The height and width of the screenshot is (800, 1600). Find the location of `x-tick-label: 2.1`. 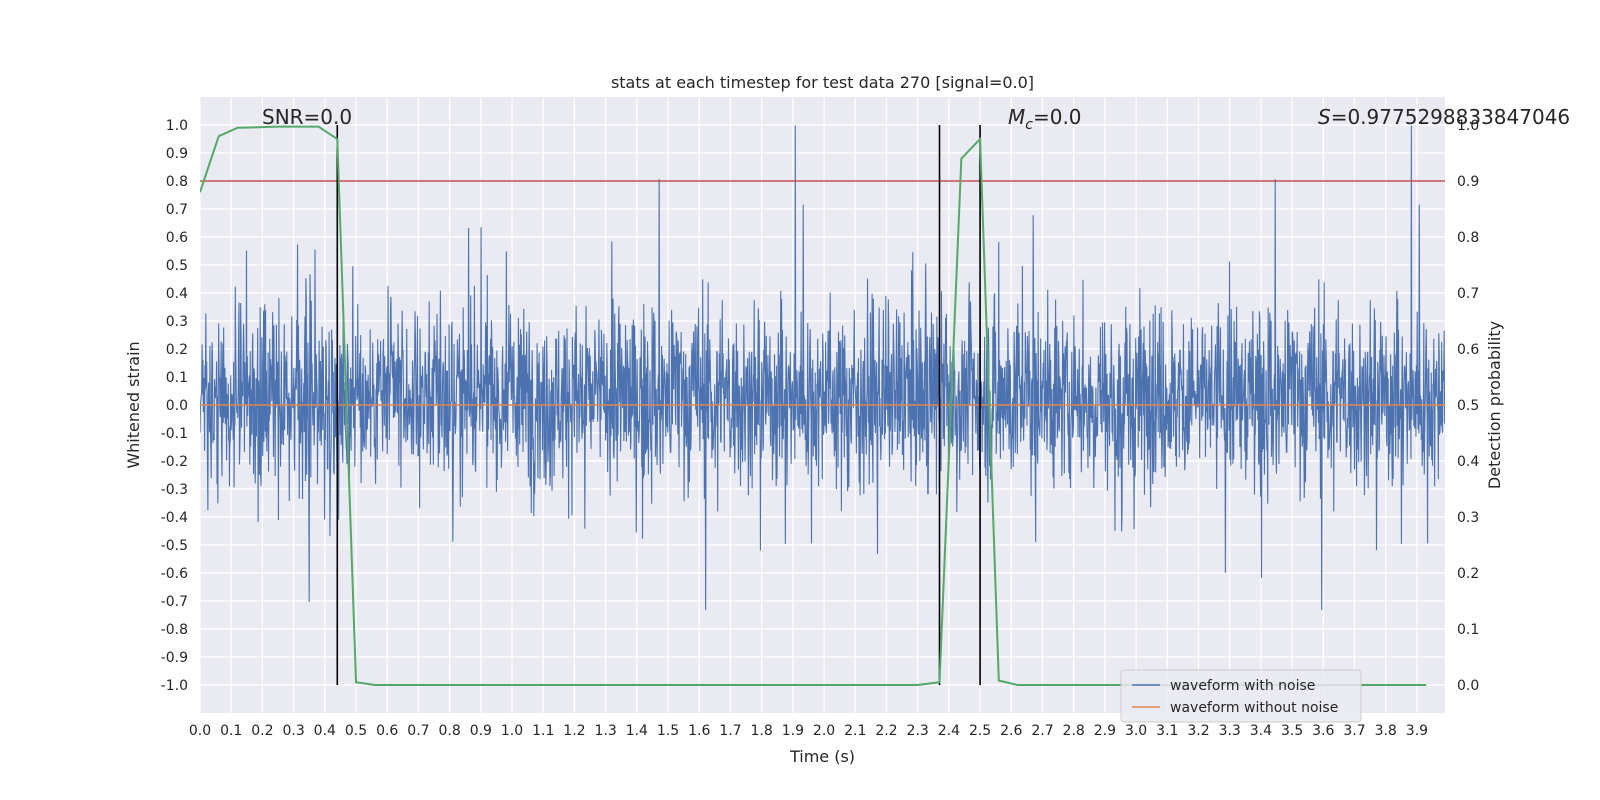

x-tick-label: 2.1 is located at coordinates (855, 731).